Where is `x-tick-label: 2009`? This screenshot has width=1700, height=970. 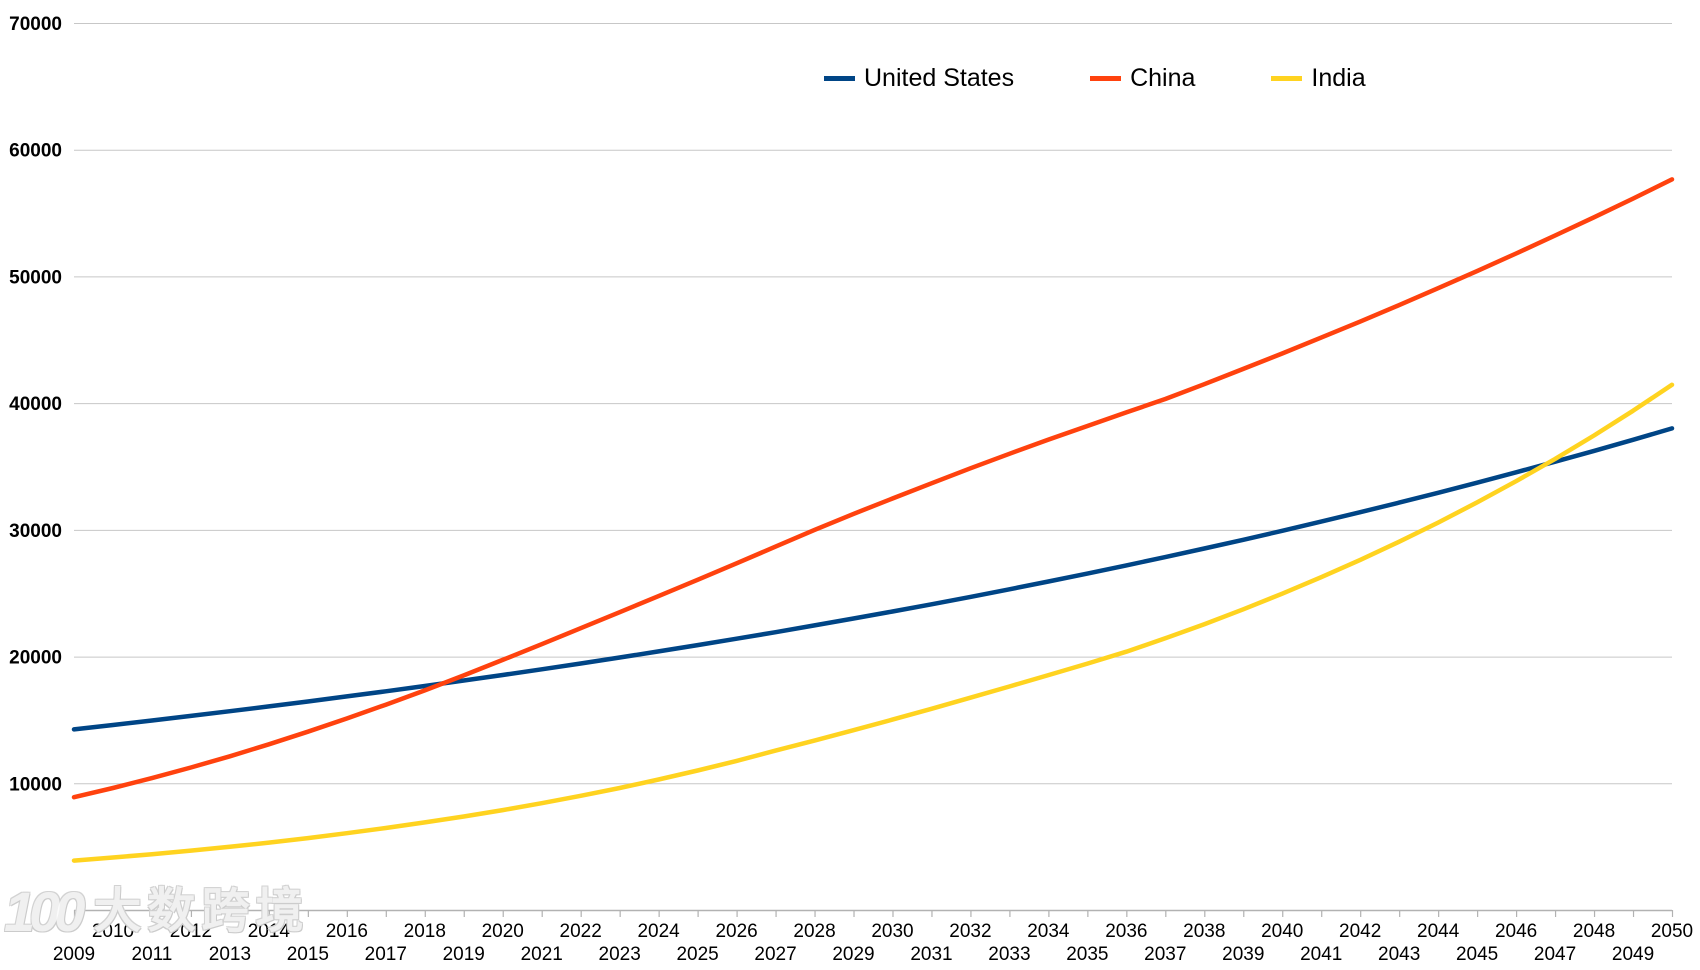 x-tick-label: 2009 is located at coordinates (74, 954).